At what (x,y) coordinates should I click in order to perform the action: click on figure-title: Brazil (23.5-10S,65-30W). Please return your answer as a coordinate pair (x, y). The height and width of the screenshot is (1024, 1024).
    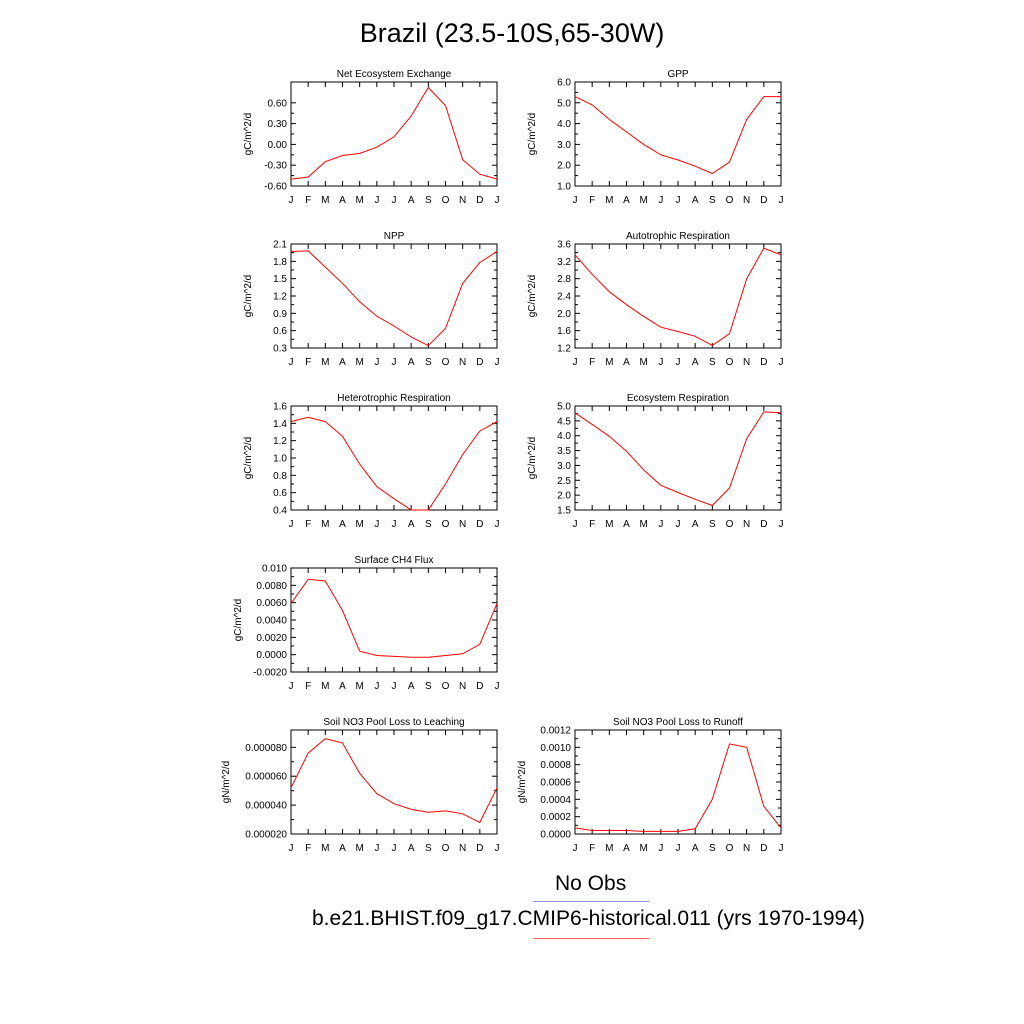
    Looking at the image, I should click on (512, 33).